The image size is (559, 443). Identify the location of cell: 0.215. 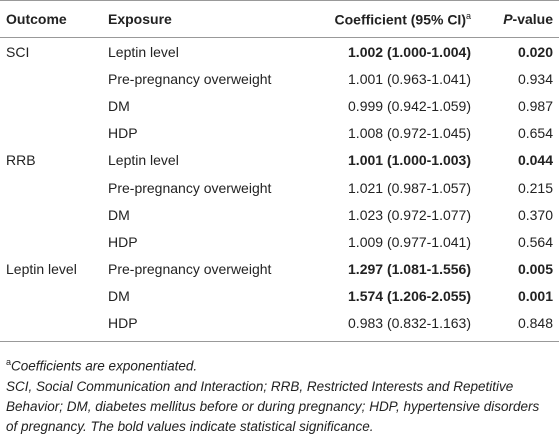
(535, 187).